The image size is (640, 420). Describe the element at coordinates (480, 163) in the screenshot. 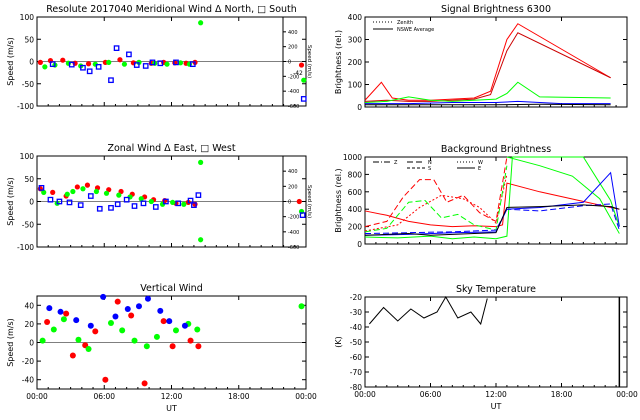

I see `legend-label: W` at that location.